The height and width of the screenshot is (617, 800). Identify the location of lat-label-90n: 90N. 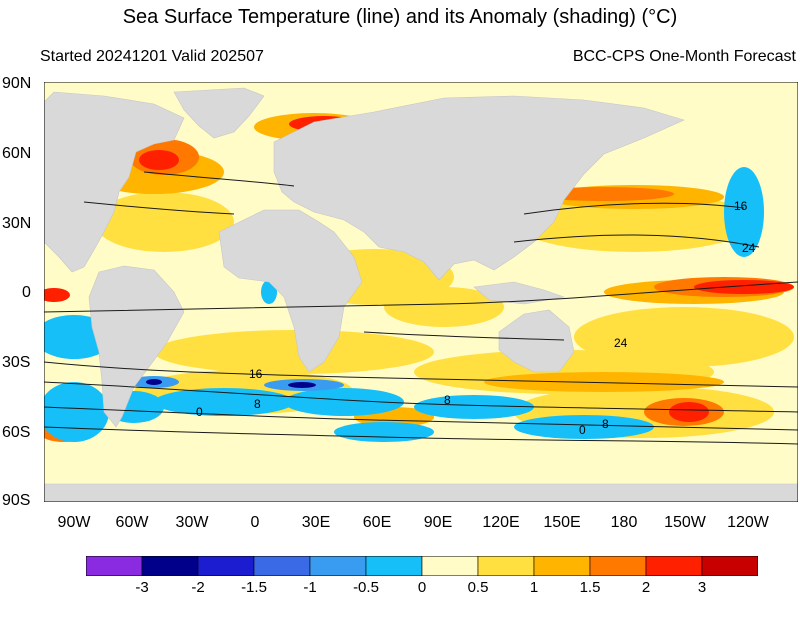
(17, 83).